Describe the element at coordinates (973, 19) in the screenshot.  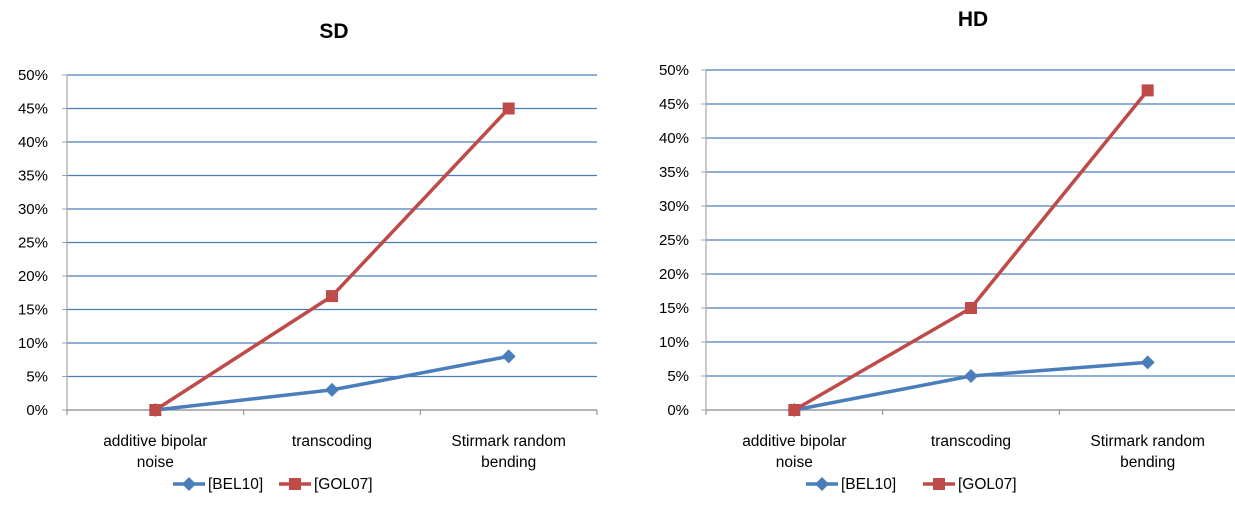
I see `chart-title: HD` at that location.